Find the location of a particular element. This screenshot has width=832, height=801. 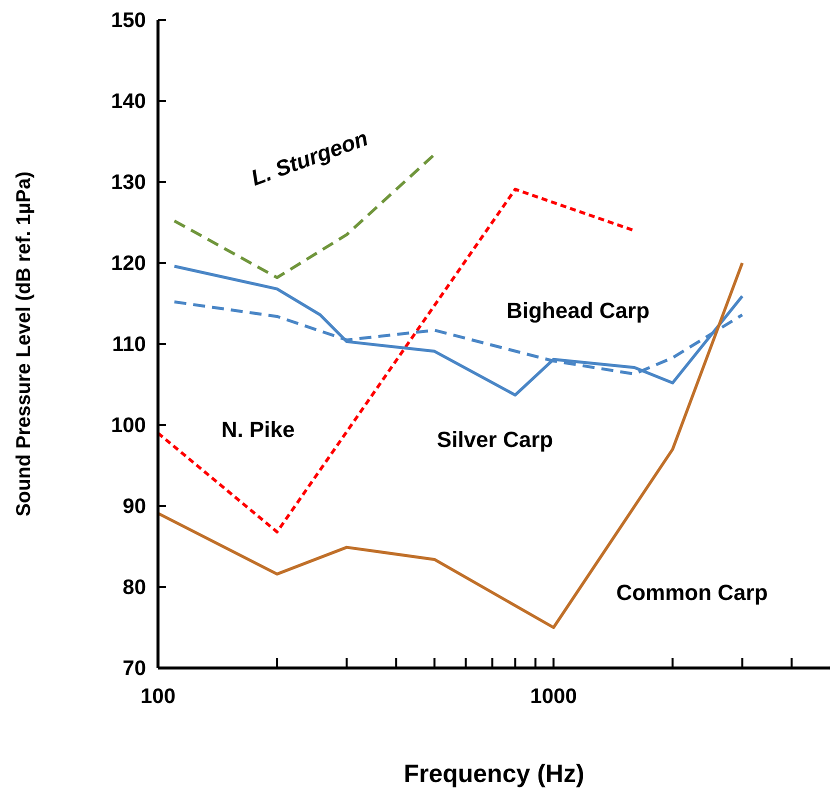

y-tick-label: 120 is located at coordinates (128, 263).